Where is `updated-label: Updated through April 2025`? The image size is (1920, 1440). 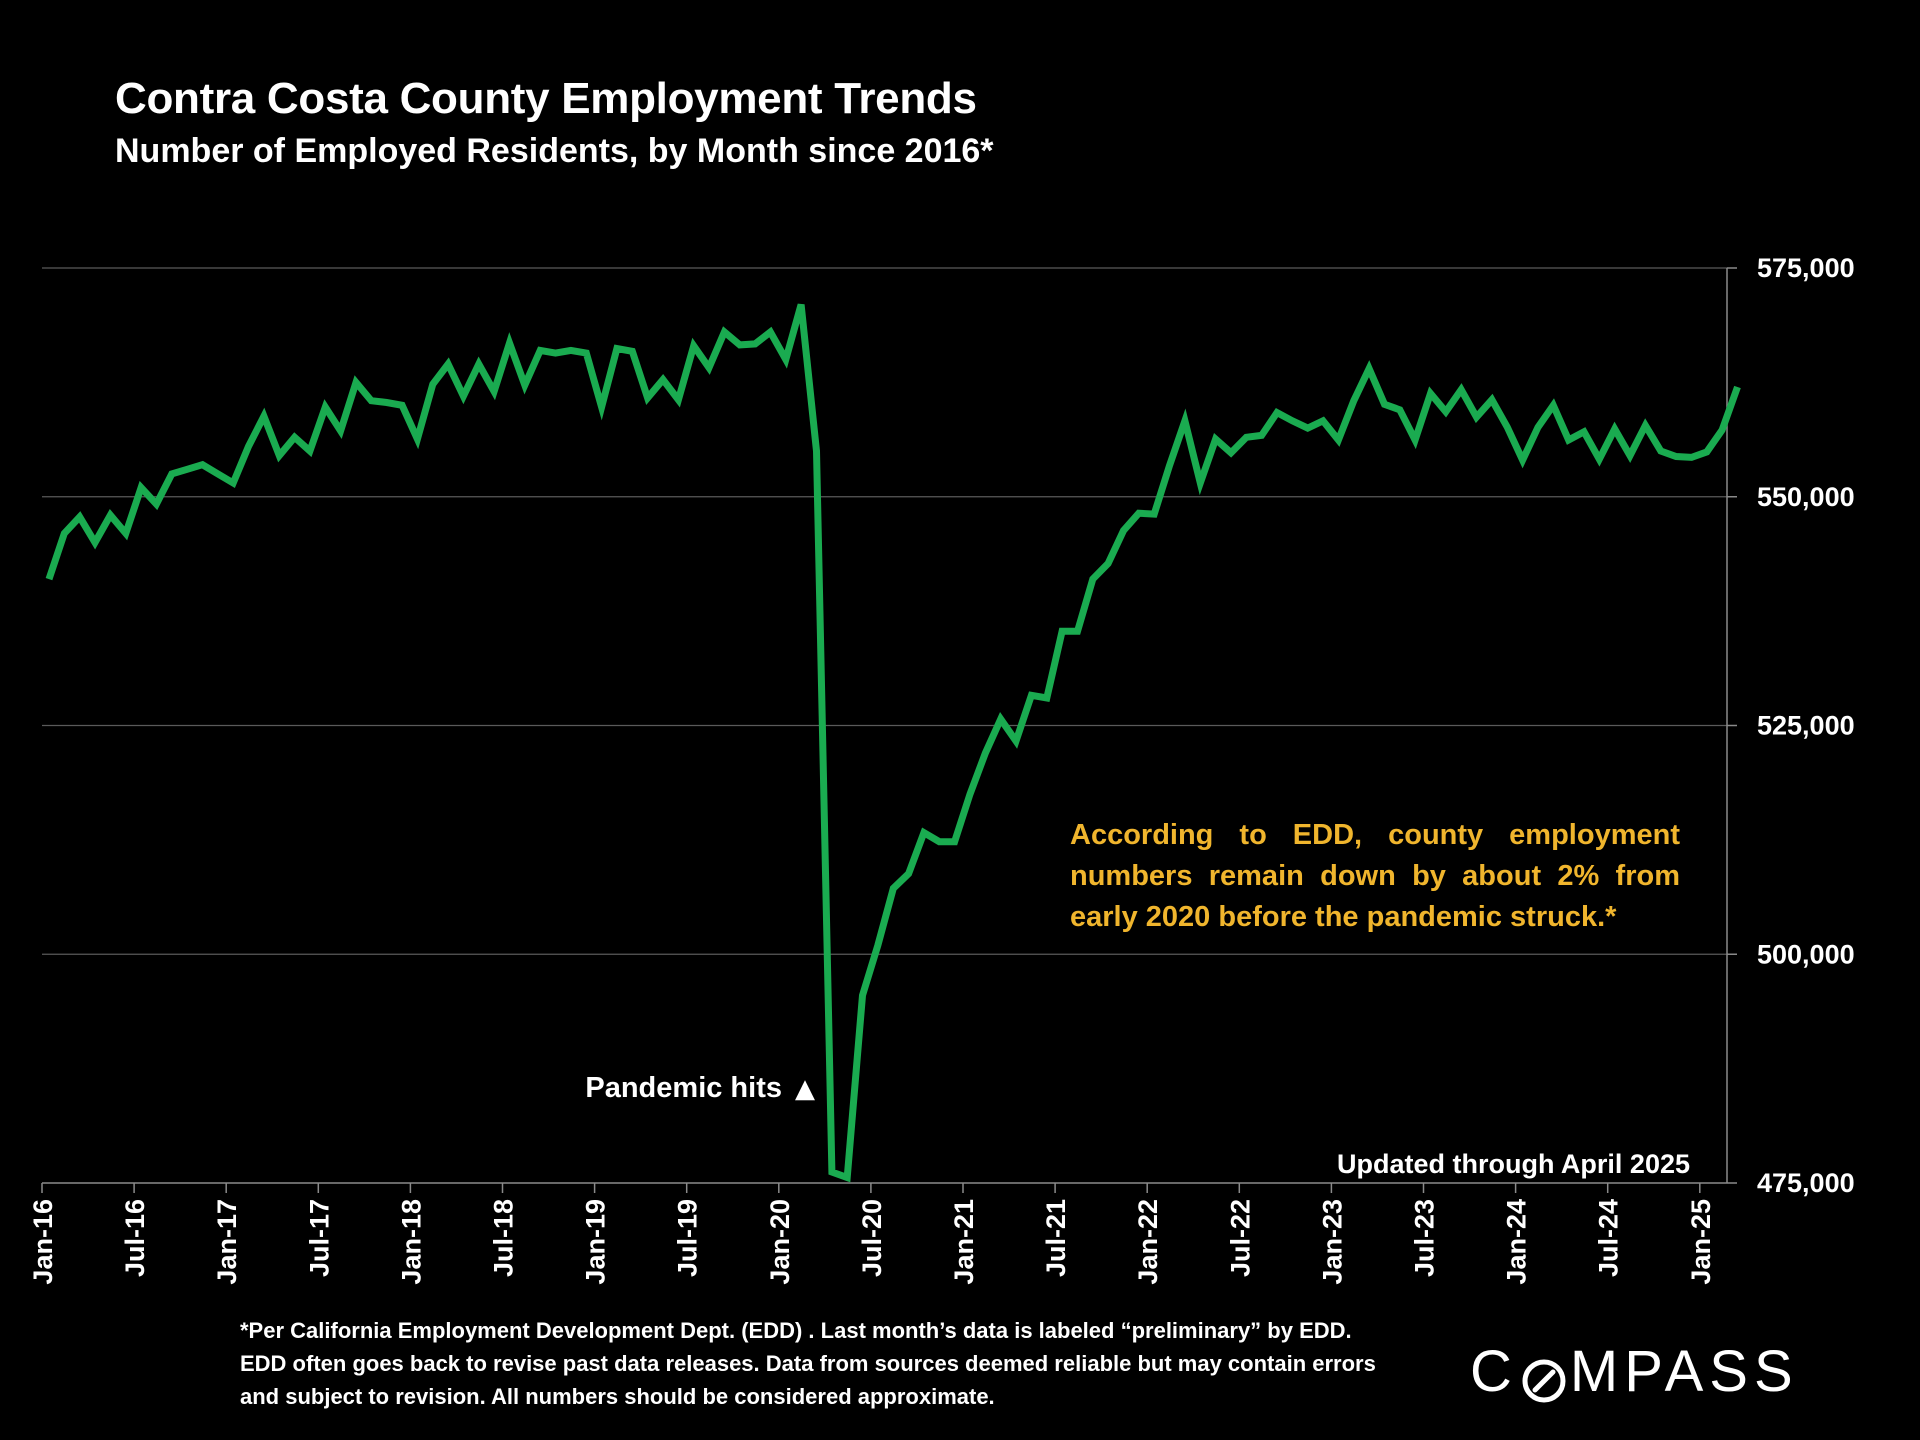 updated-label: Updated through April 2025 is located at coordinates (1513, 1164).